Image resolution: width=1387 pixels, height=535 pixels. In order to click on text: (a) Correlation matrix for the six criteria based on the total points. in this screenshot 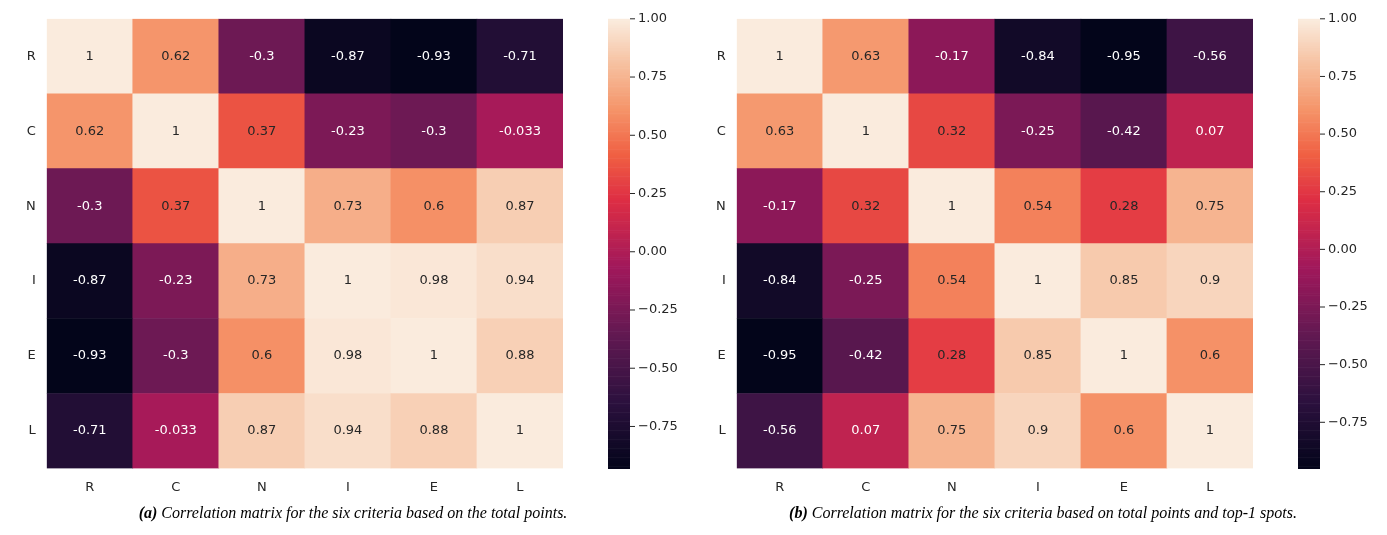, I will do `click(353, 513)`.